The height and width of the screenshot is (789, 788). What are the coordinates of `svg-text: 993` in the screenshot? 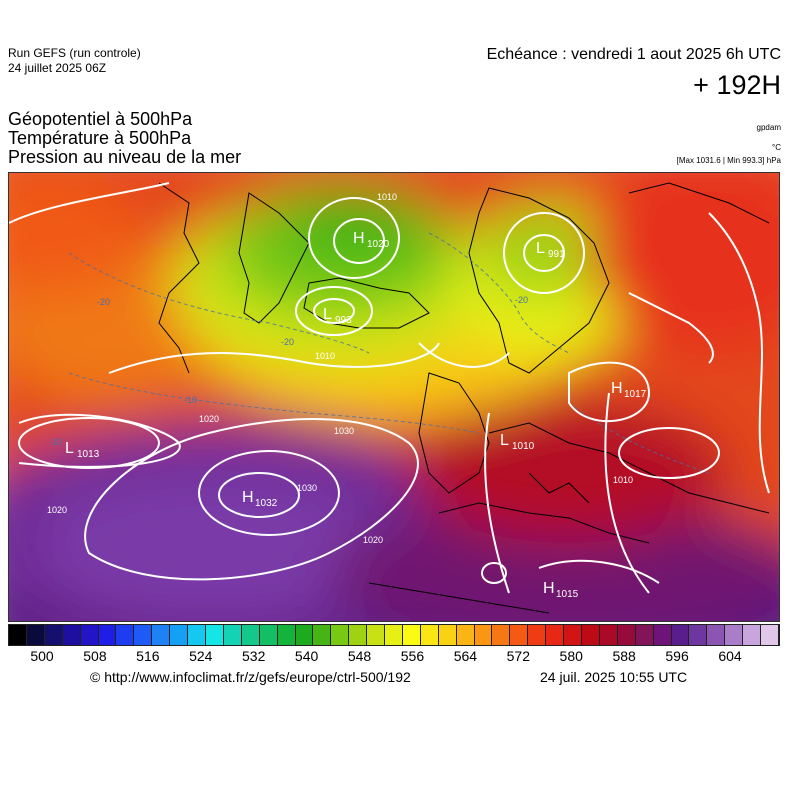 It's located at (343, 320).